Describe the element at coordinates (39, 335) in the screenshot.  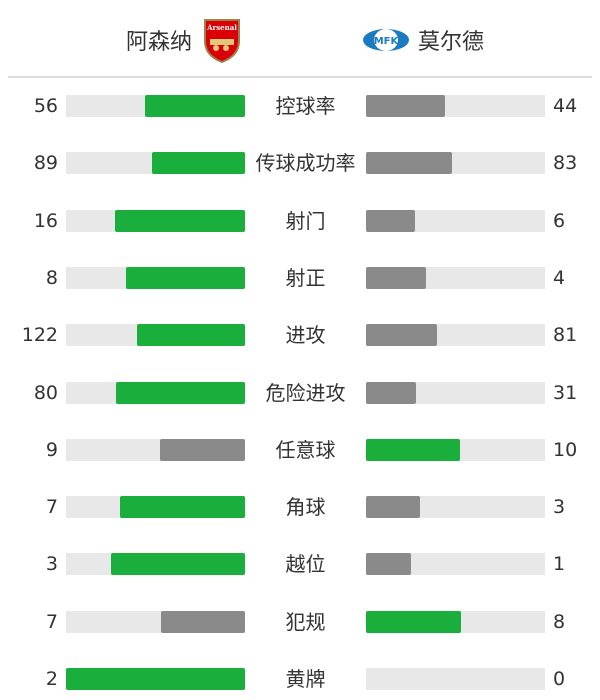
I see `home-value: 122` at that location.